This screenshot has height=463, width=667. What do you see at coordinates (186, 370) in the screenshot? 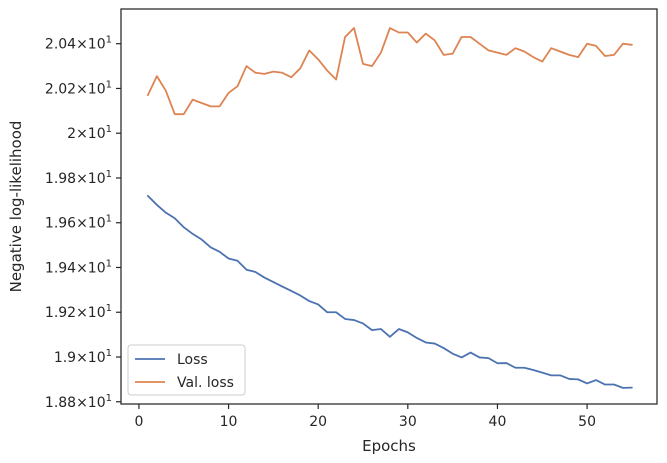
I see `legend: Loss Val. loss` at bounding box center [186, 370].